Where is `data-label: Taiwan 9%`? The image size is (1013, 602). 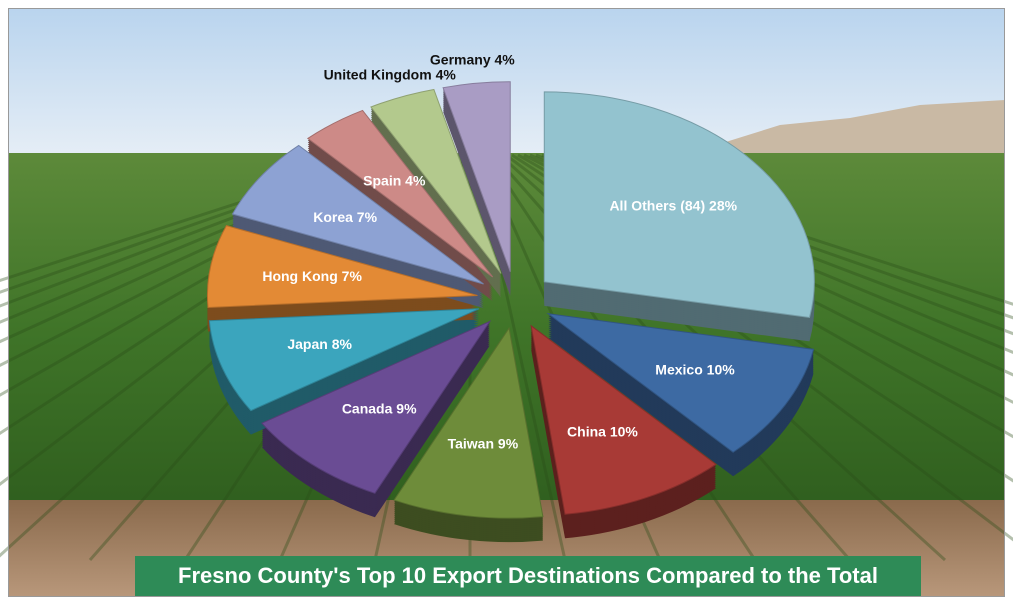
data-label: Taiwan 9% is located at coordinates (483, 443).